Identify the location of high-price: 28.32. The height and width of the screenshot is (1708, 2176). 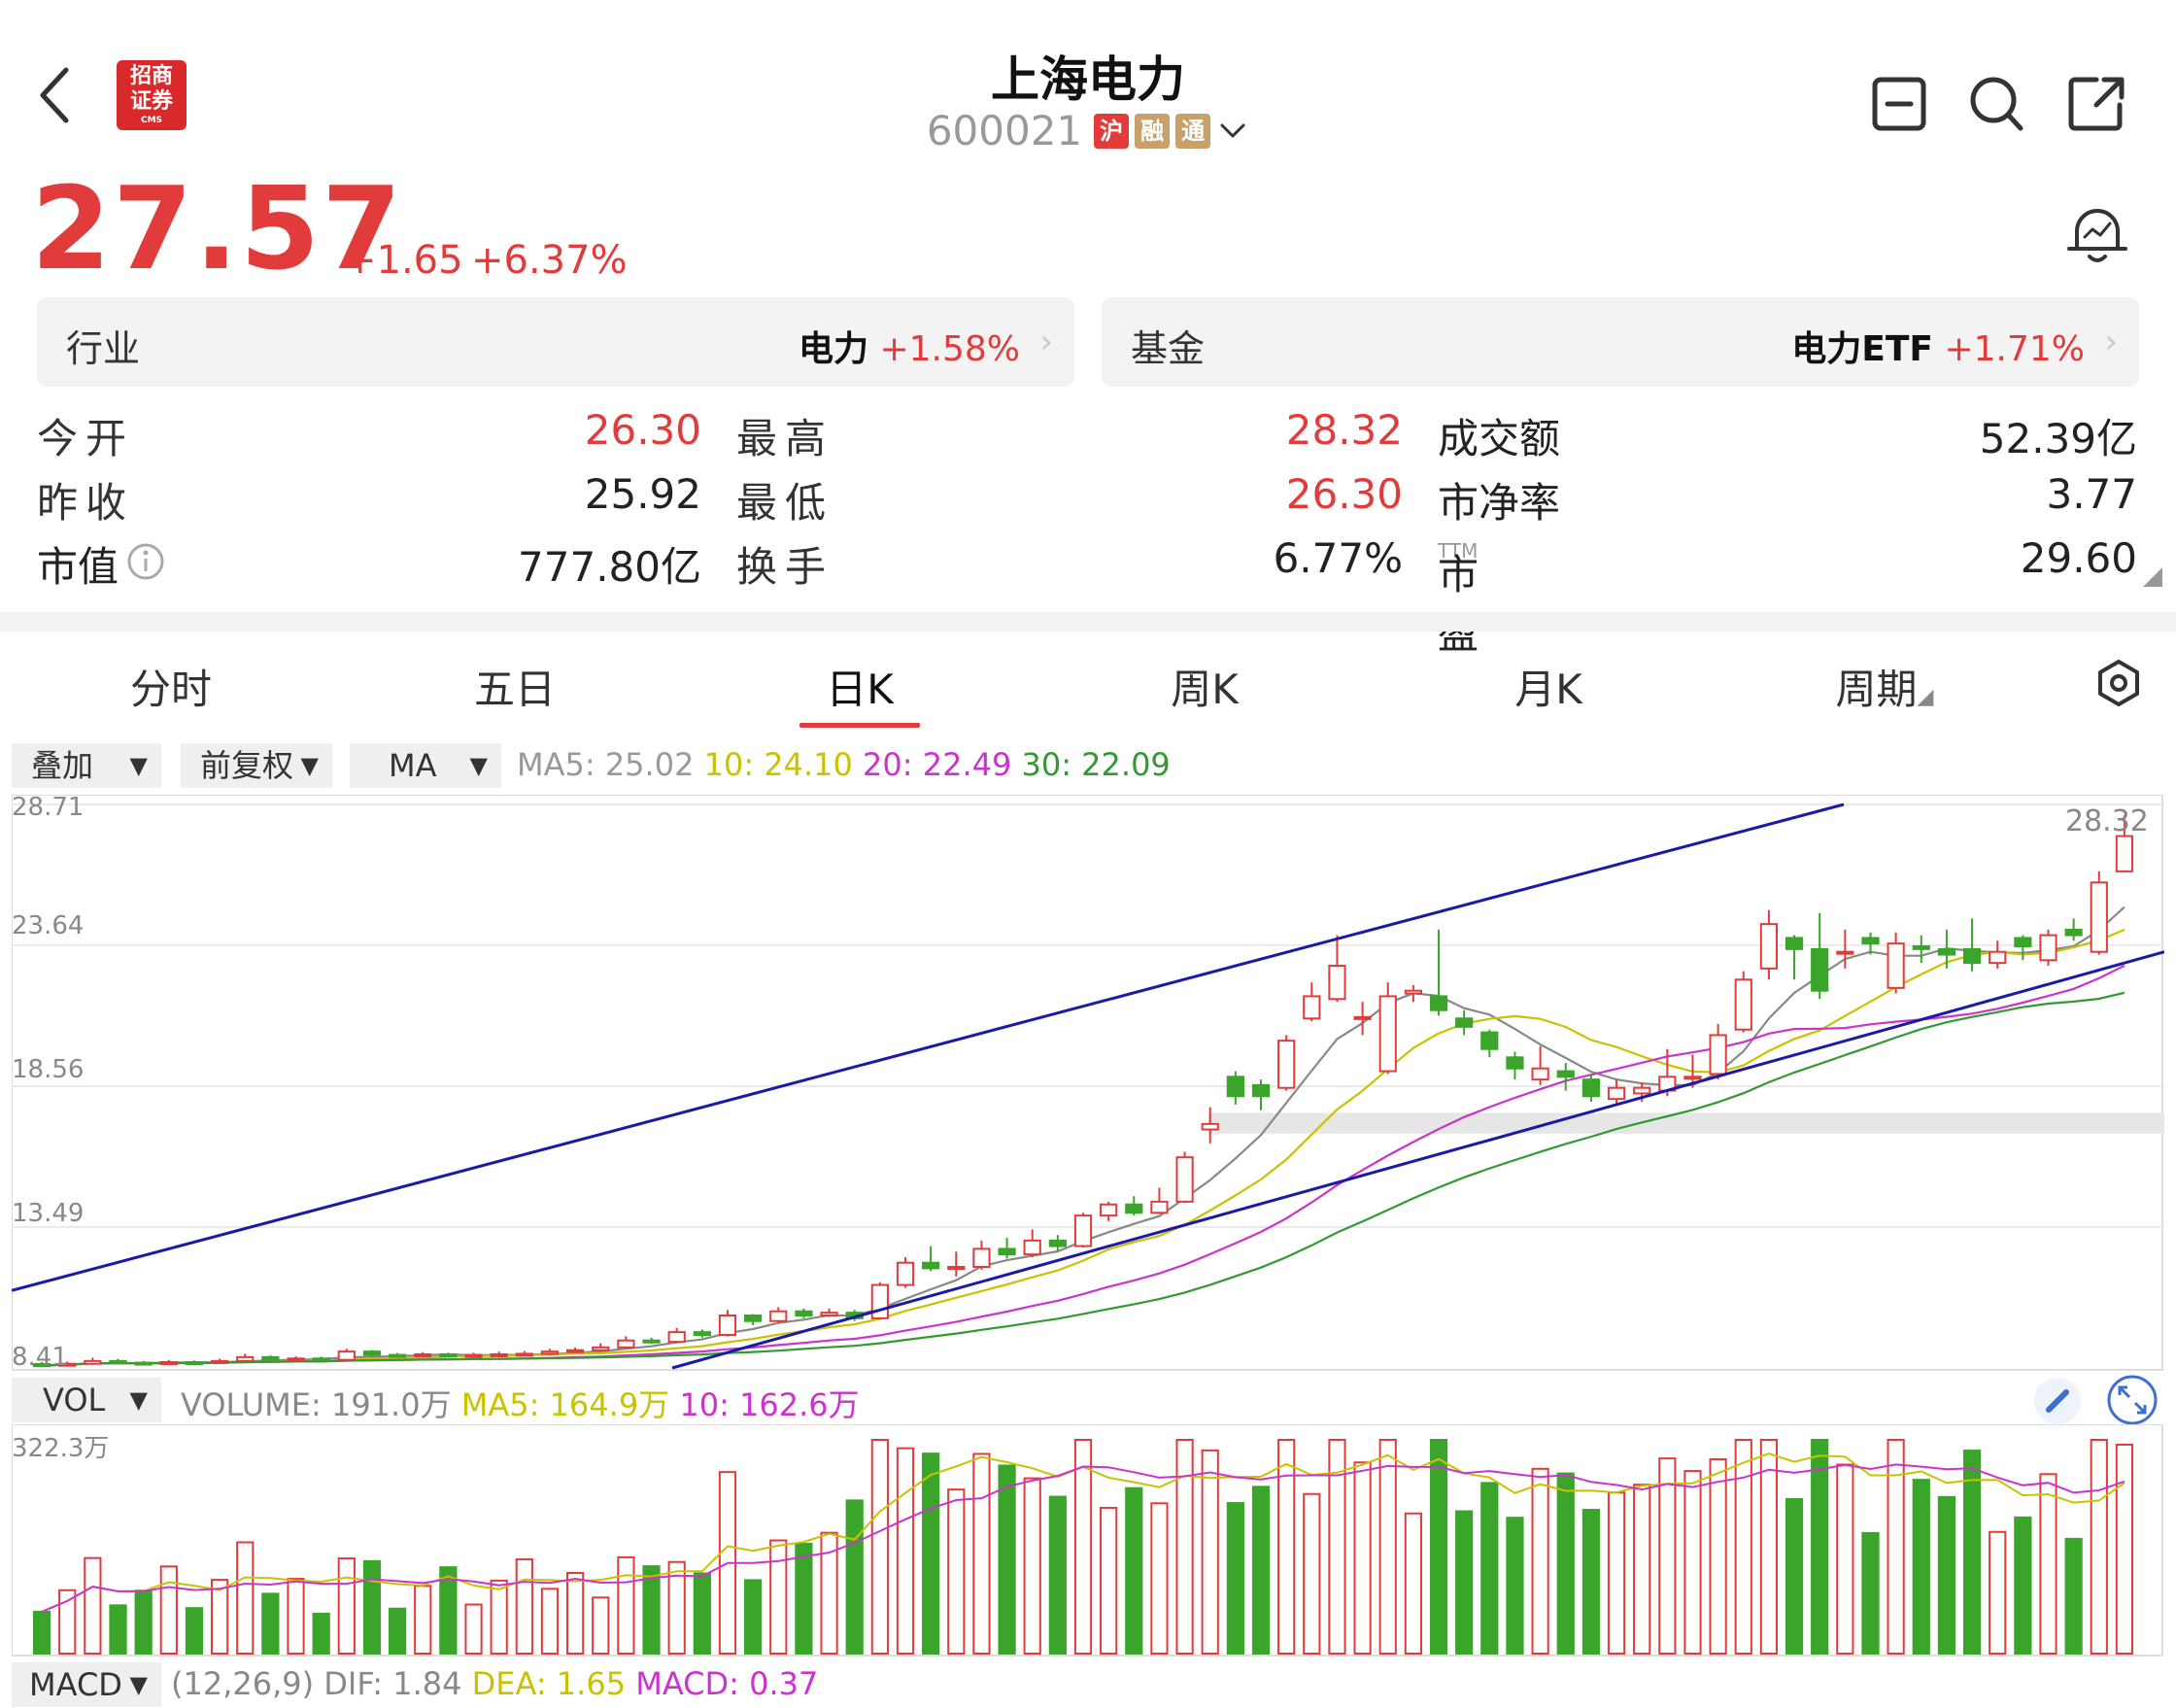
(1344, 430).